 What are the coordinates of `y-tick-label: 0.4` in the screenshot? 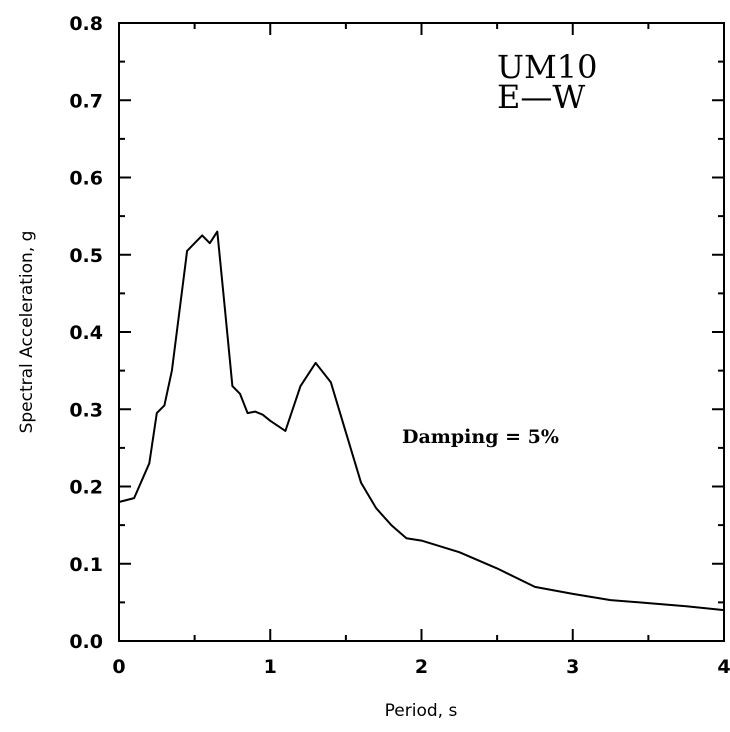 It's located at (86, 333).